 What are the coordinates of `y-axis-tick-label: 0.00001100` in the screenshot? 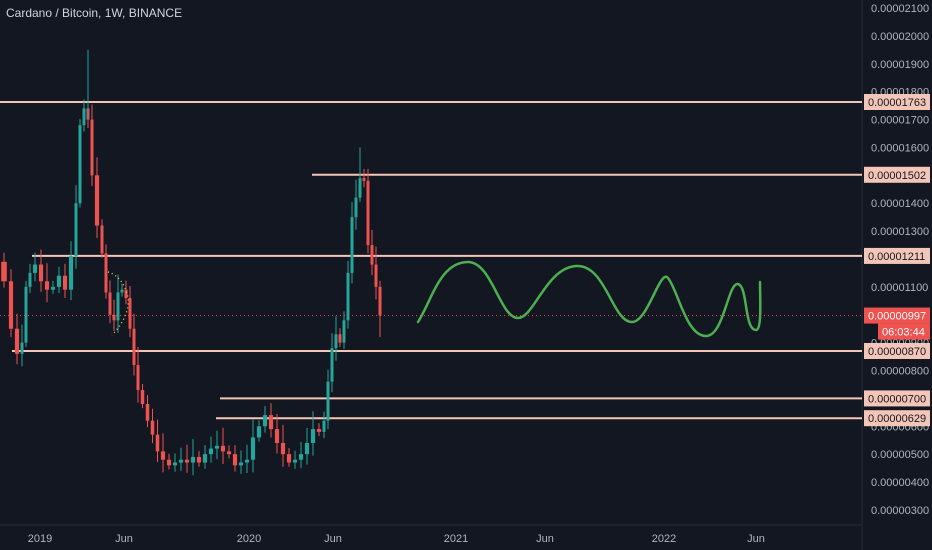 It's located at (899, 288).